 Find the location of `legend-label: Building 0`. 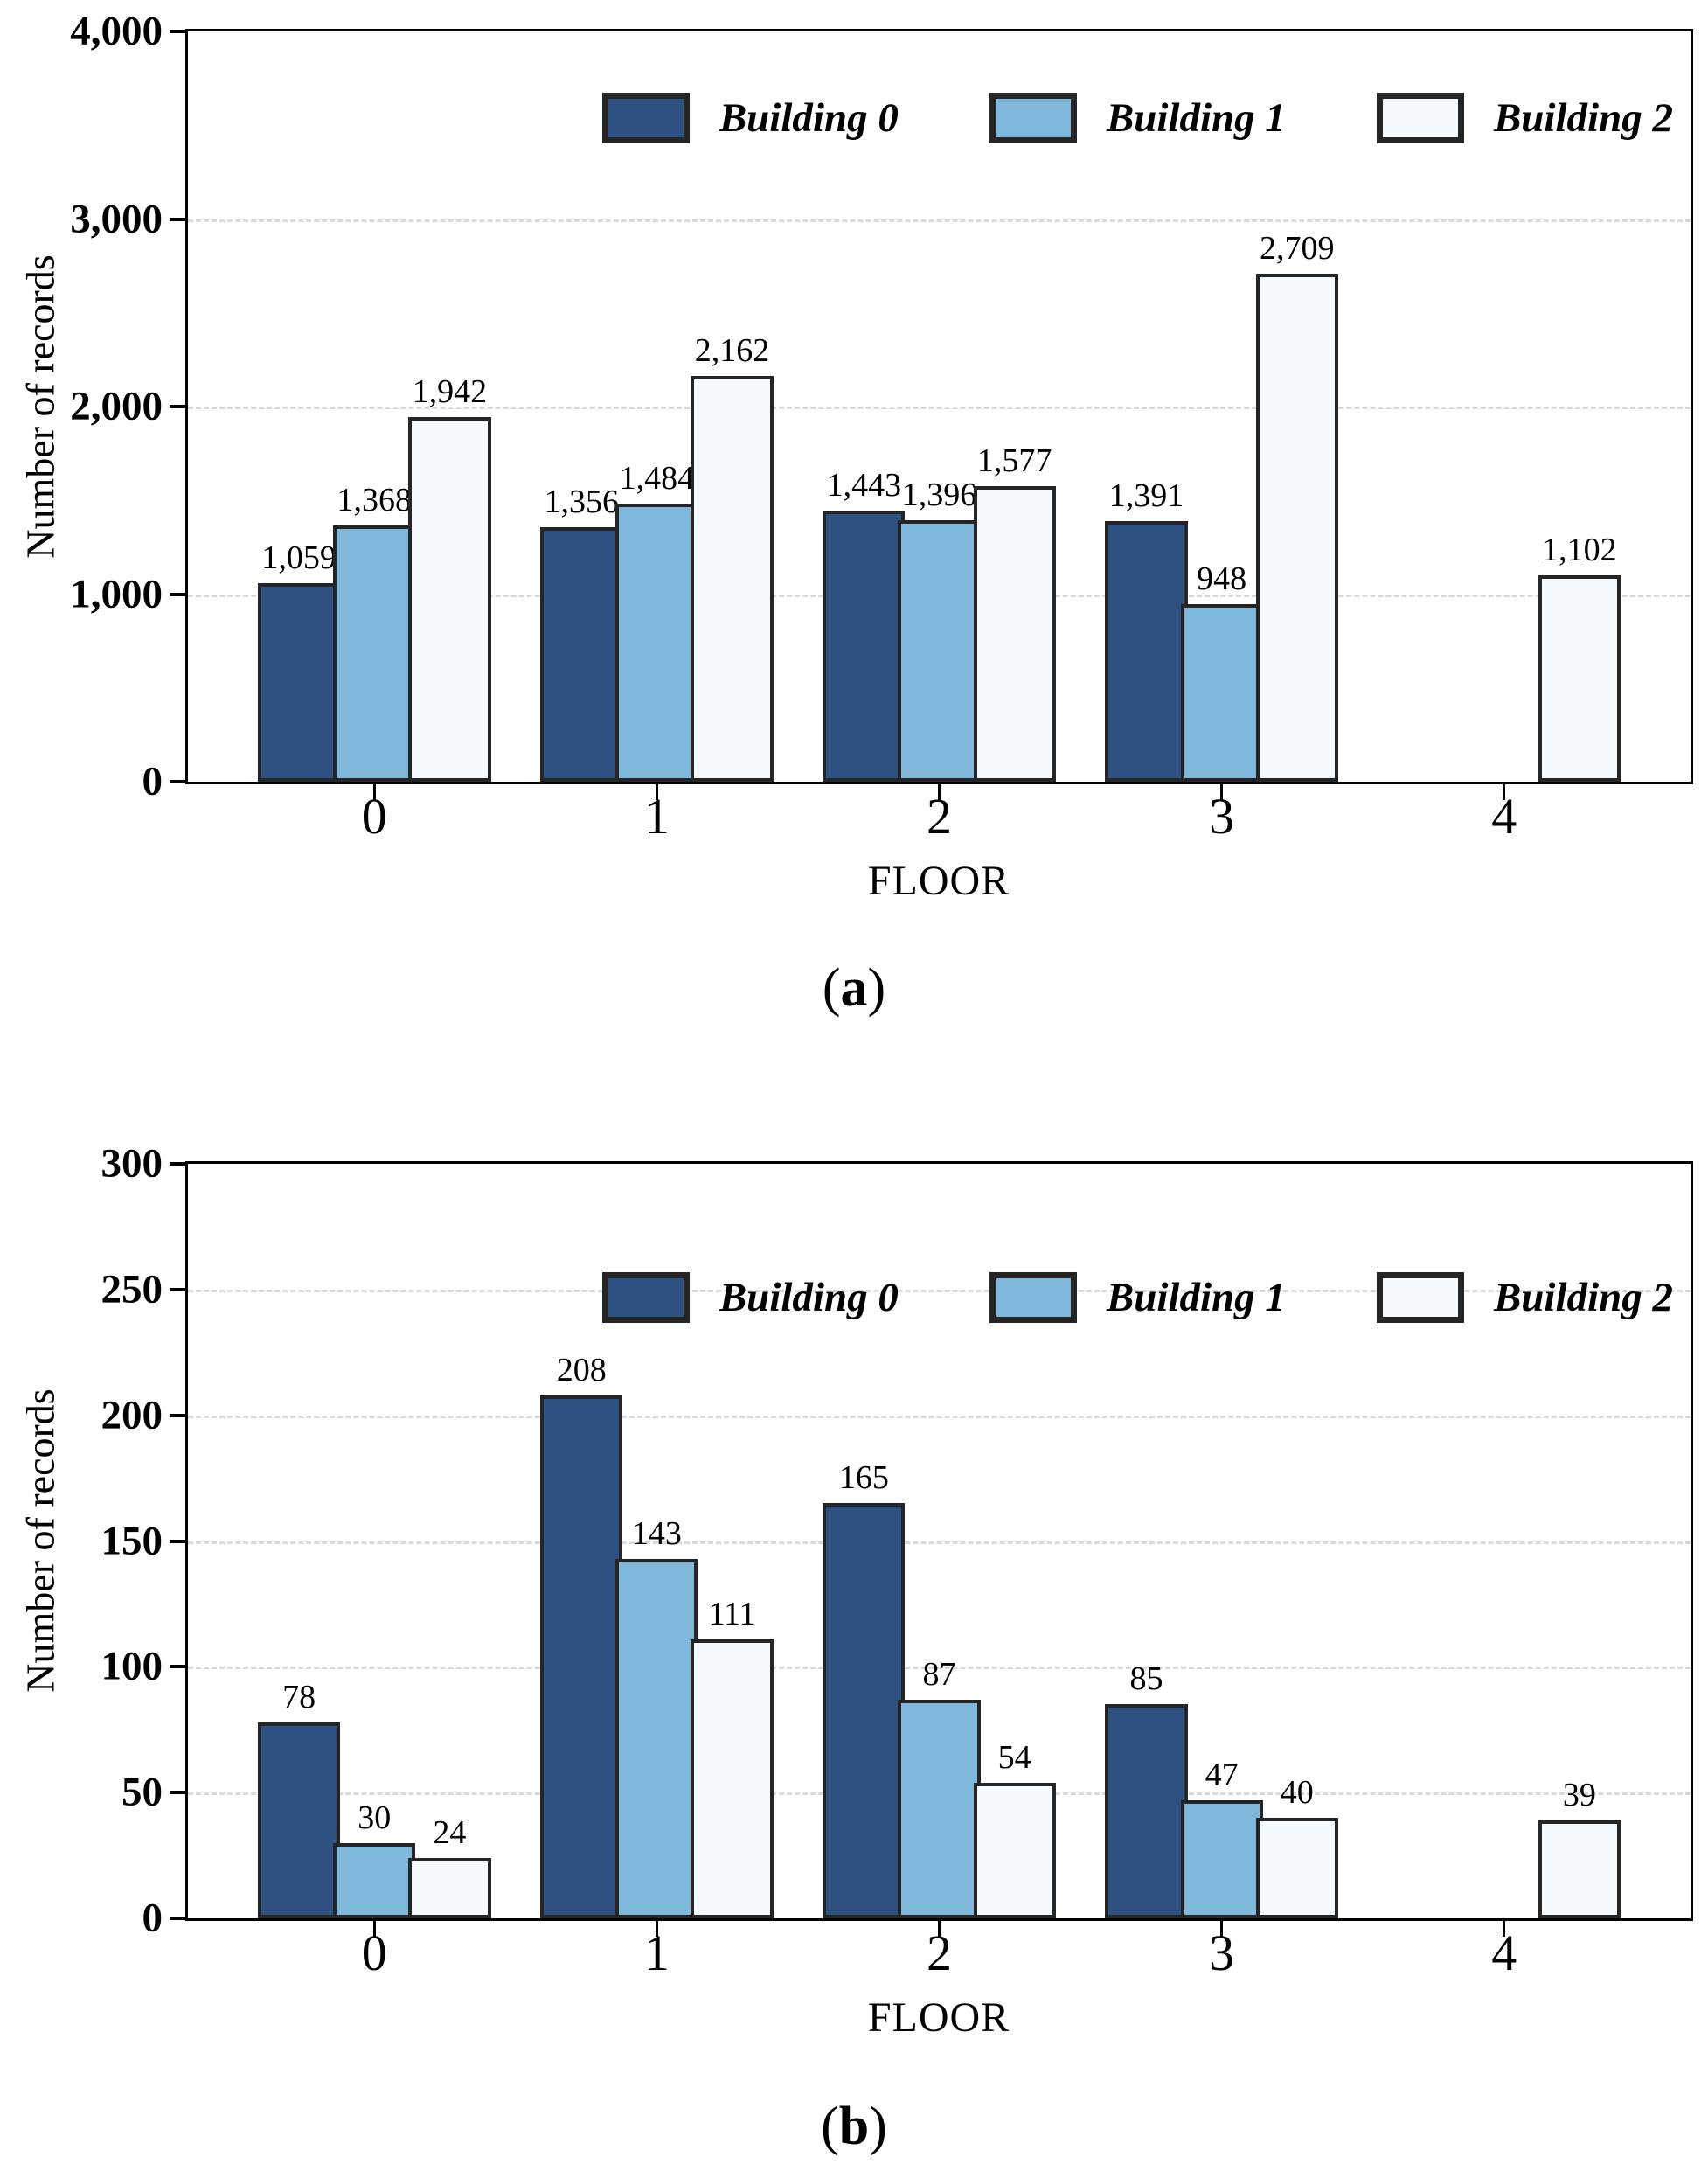

legend-label: Building 0 is located at coordinates (809, 117).